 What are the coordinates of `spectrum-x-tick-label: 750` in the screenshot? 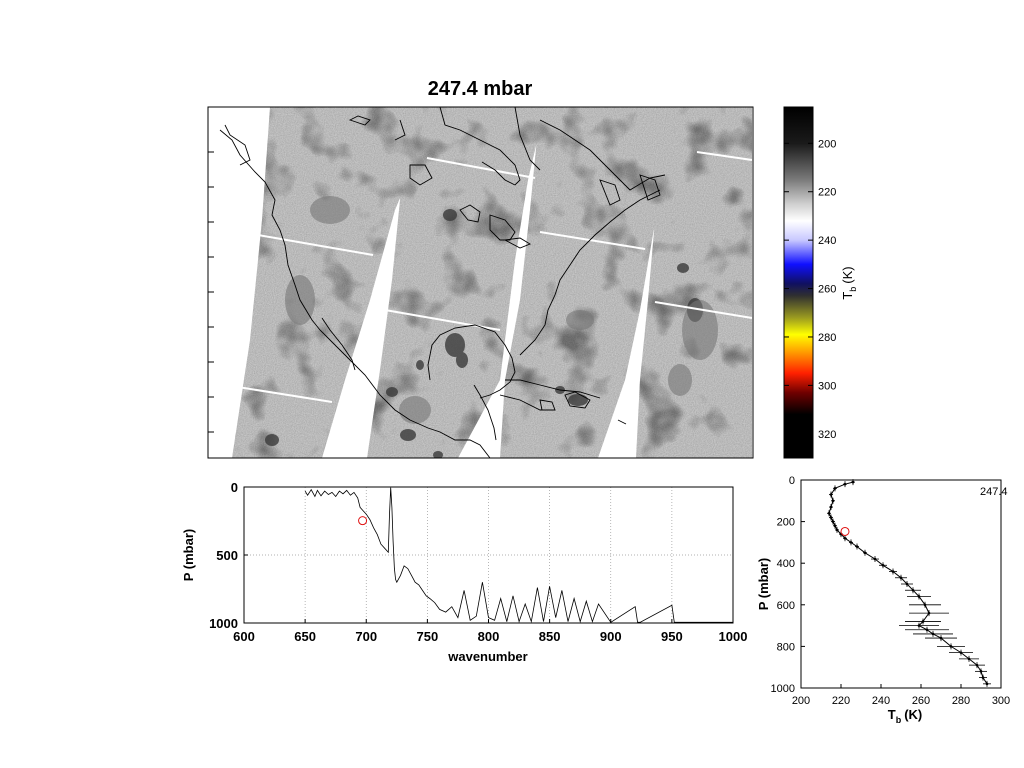 It's located at (428, 636).